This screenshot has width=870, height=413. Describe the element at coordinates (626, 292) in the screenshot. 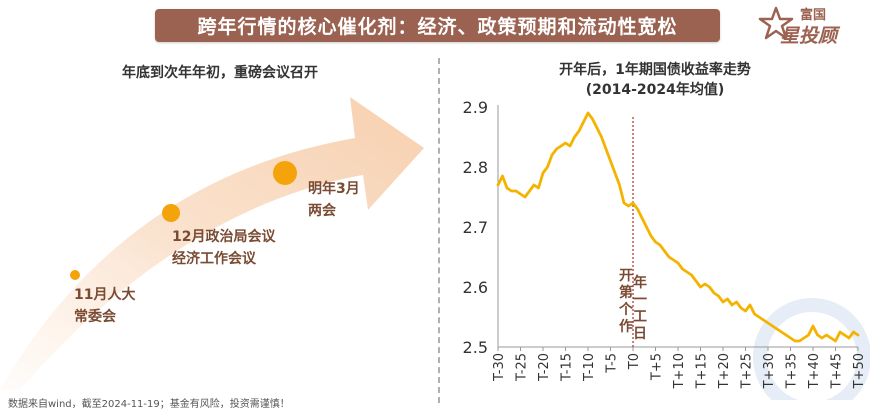

I see `marker-label-char: 第` at that location.